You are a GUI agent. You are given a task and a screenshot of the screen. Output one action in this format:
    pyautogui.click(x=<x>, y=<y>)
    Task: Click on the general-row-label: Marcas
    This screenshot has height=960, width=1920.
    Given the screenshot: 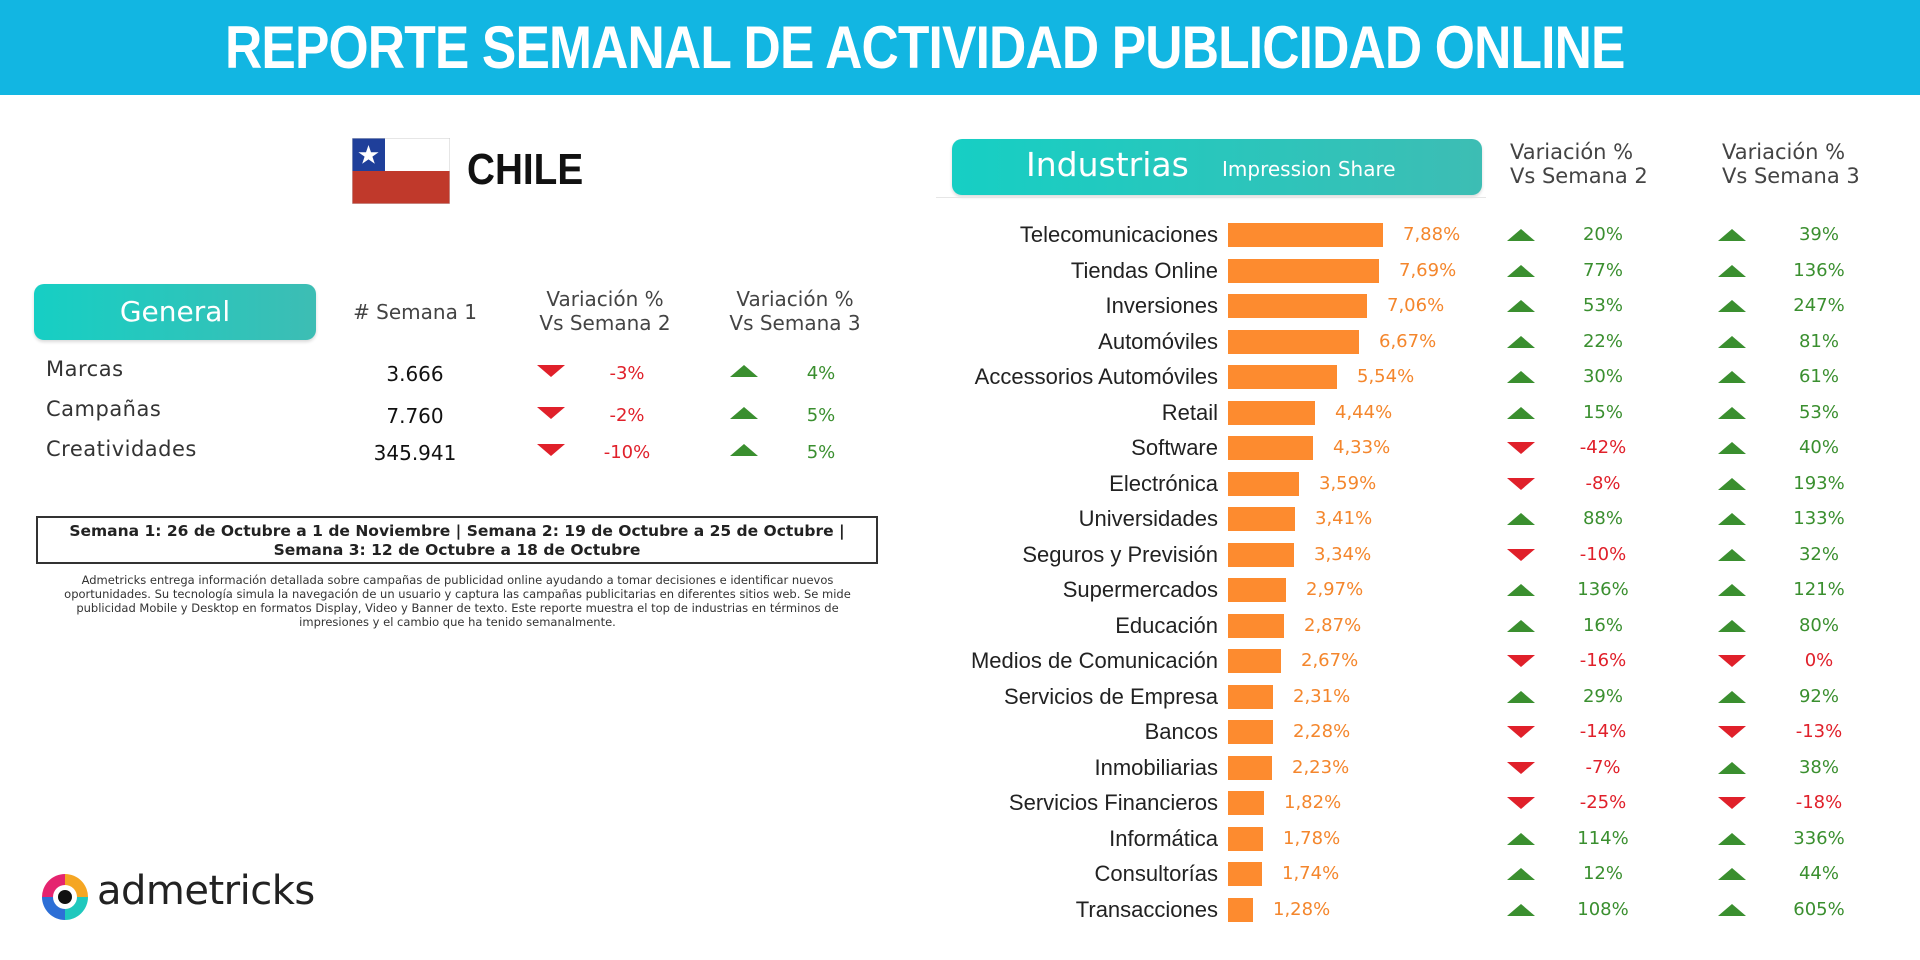 What is the action you would take?
    pyautogui.click(x=85, y=369)
    